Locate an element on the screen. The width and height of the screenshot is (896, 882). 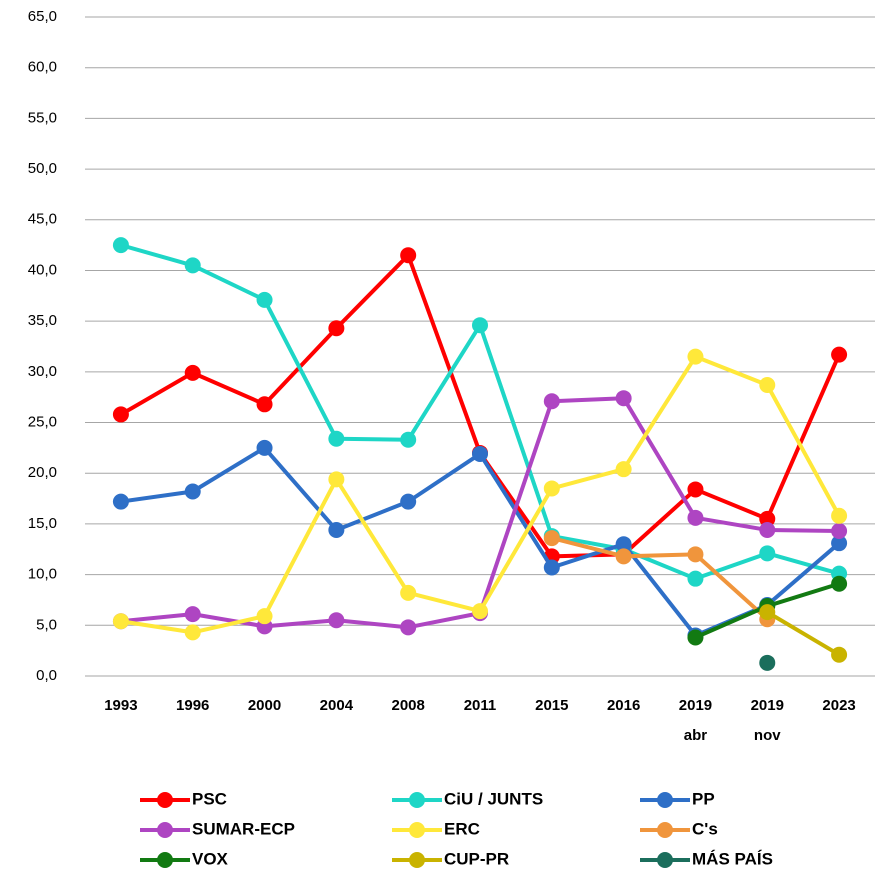
legend-label: PSC is located at coordinates (209, 798).